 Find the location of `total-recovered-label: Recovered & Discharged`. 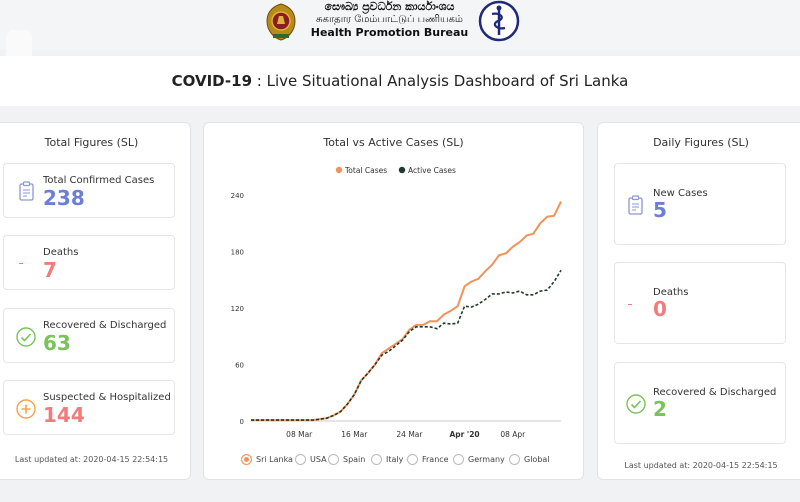

total-recovered-label: Recovered & Discharged is located at coordinates (105, 325).